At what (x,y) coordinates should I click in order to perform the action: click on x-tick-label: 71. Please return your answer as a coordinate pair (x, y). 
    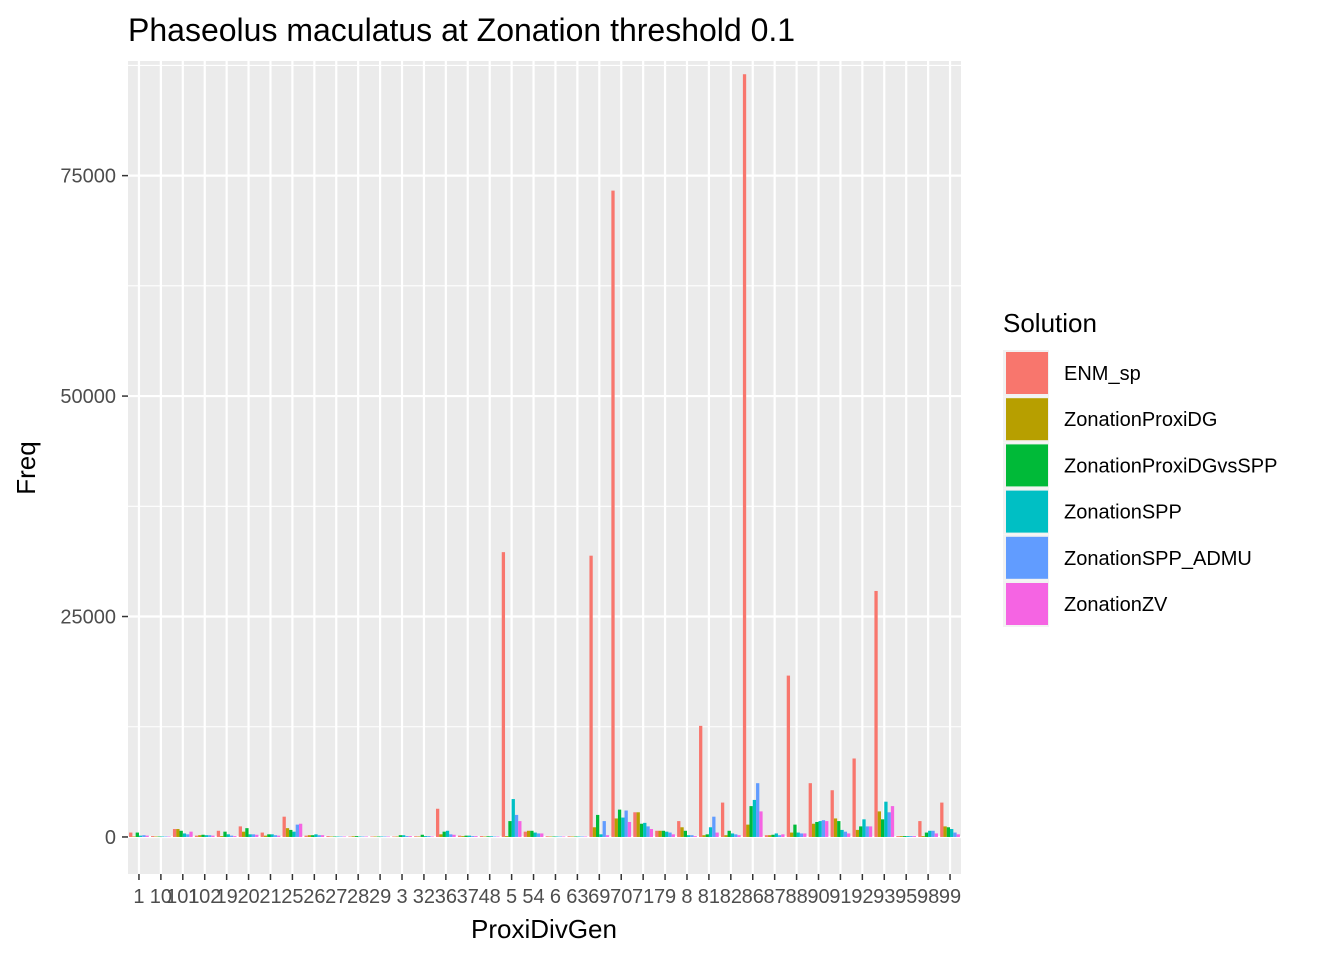
    Looking at the image, I should click on (643, 897).